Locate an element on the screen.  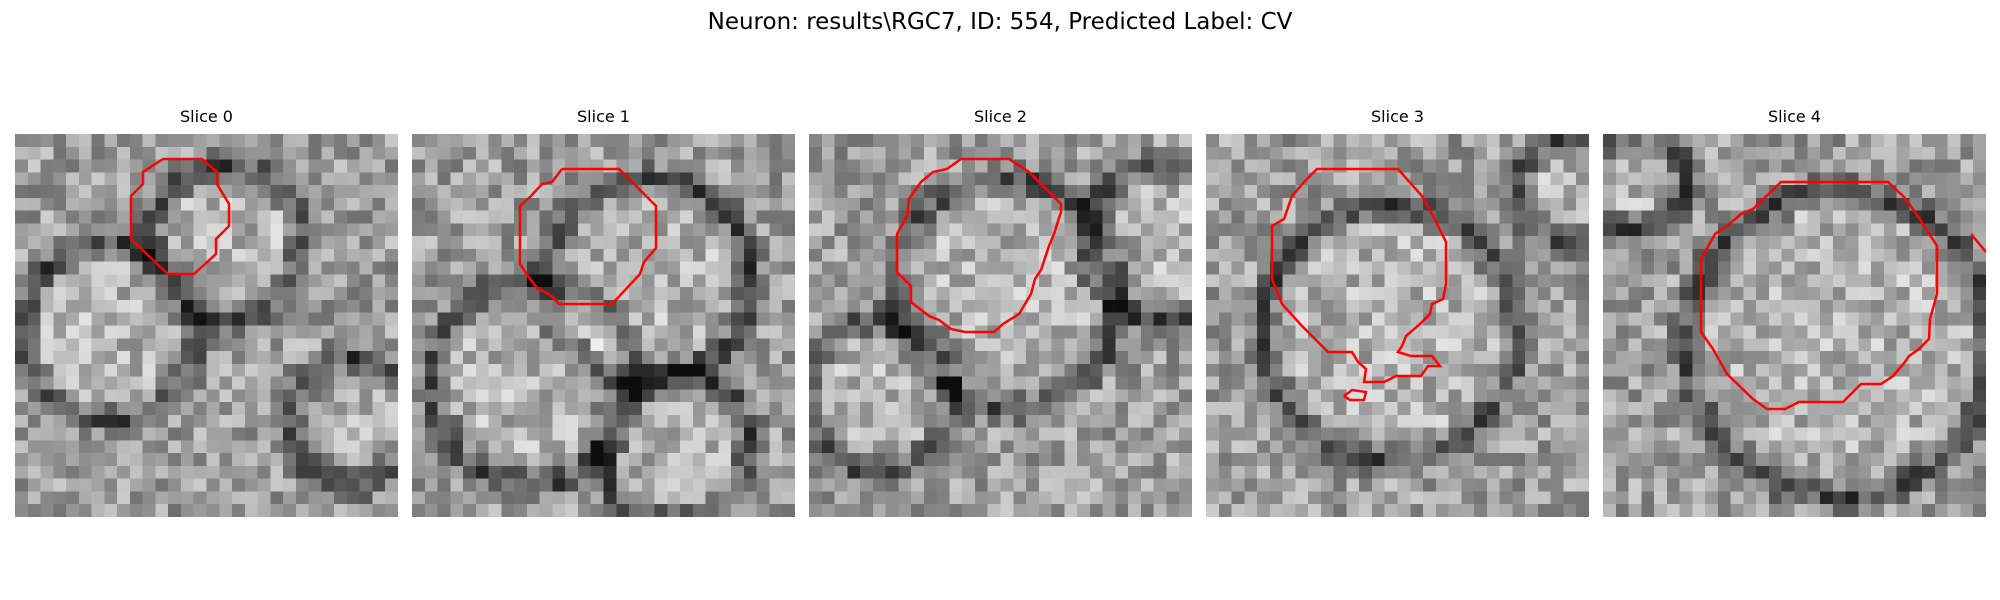
roi-contour-fragment is located at coordinates (1355, 395).